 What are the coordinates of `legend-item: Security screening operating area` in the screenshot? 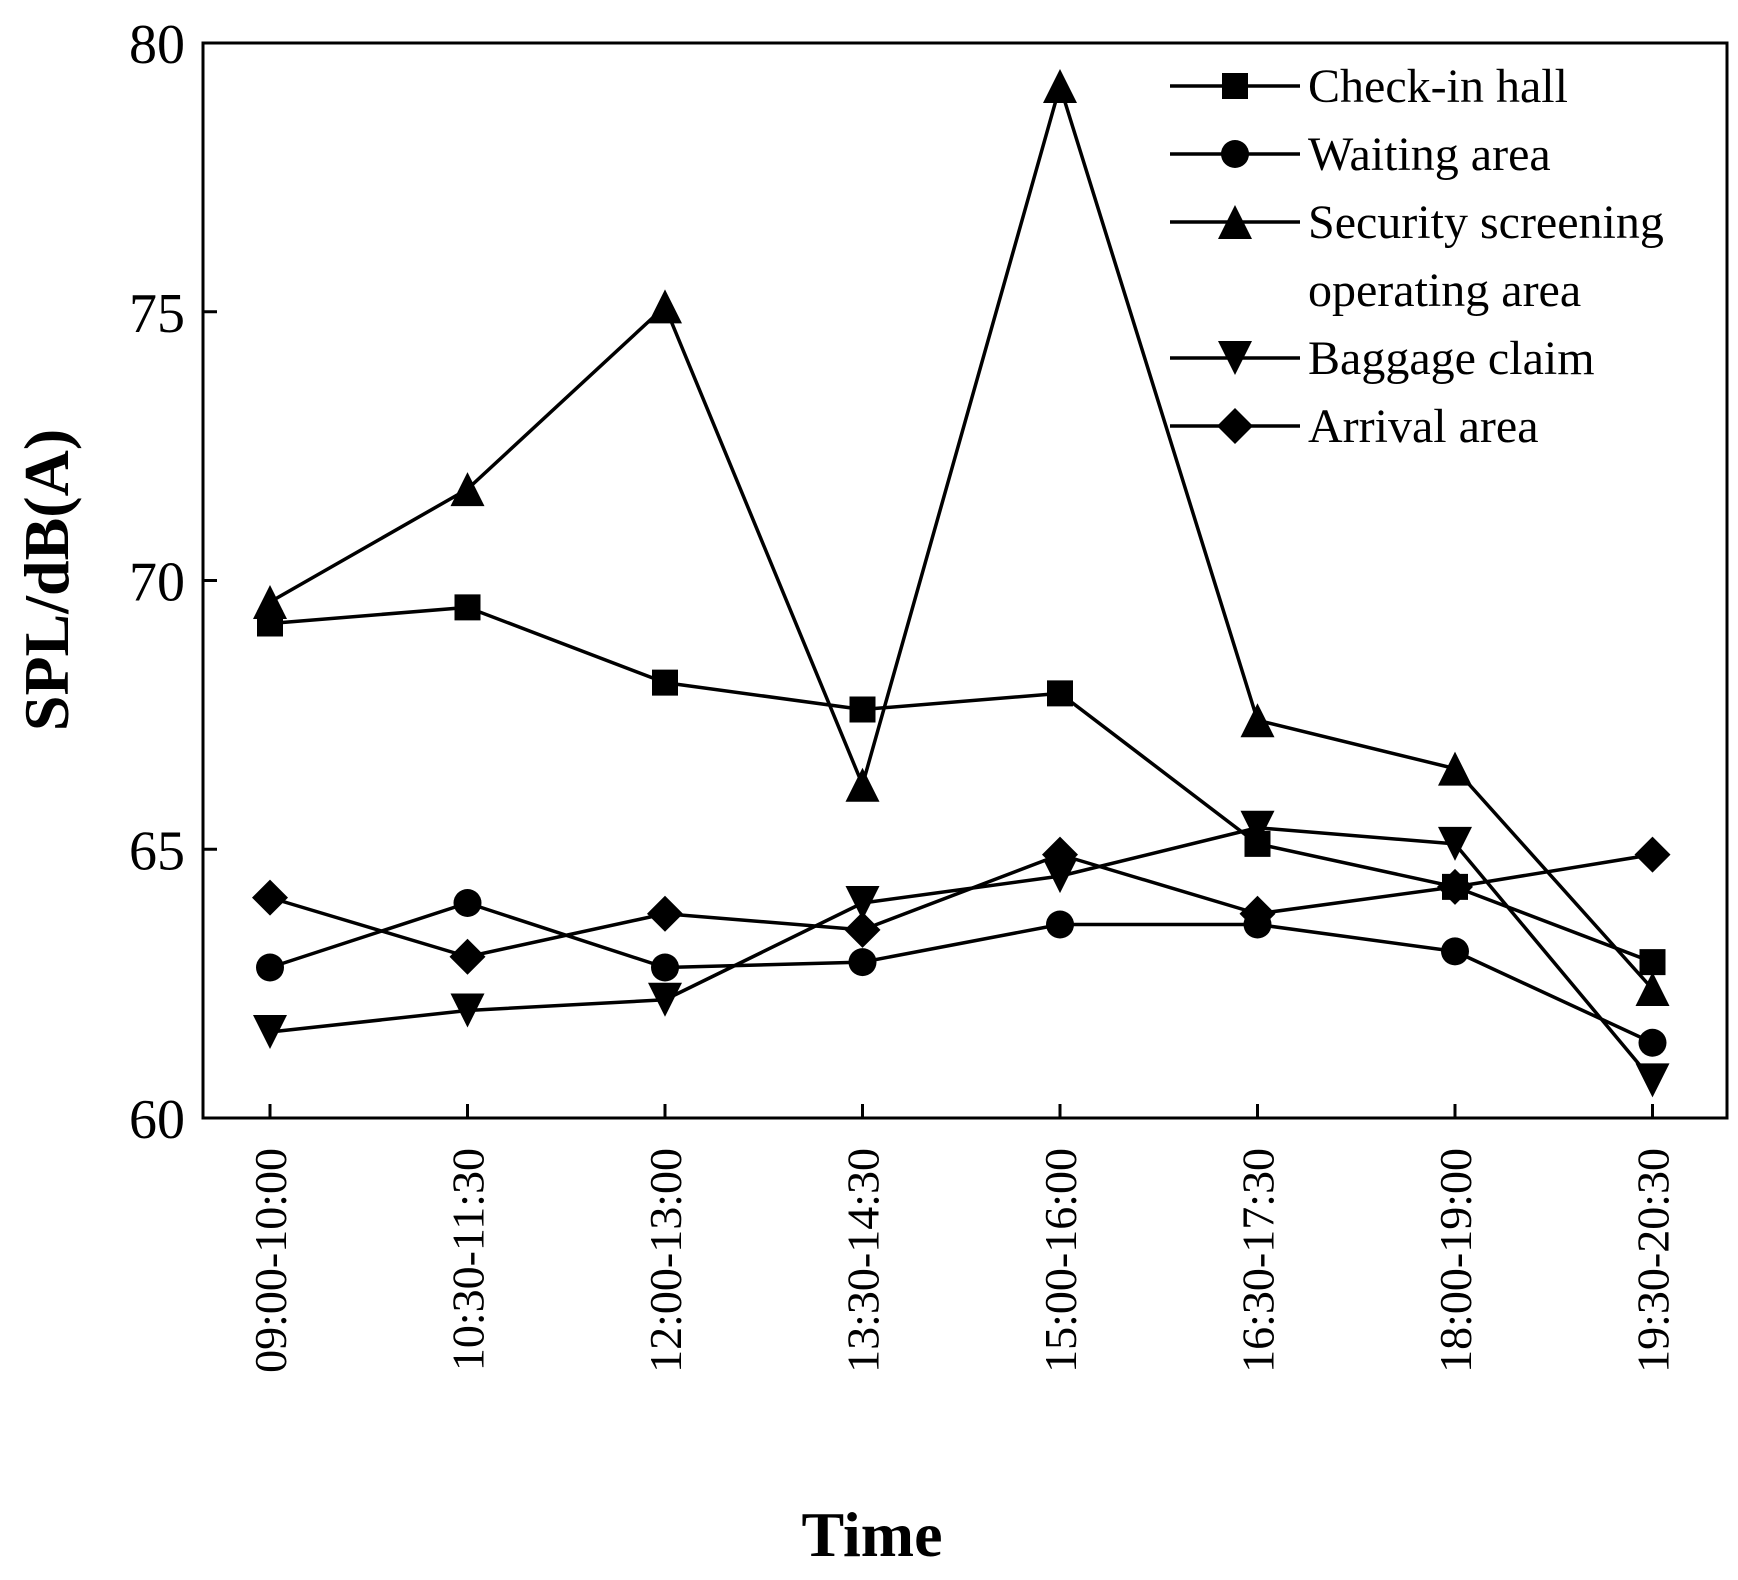 It's located at (1417, 256).